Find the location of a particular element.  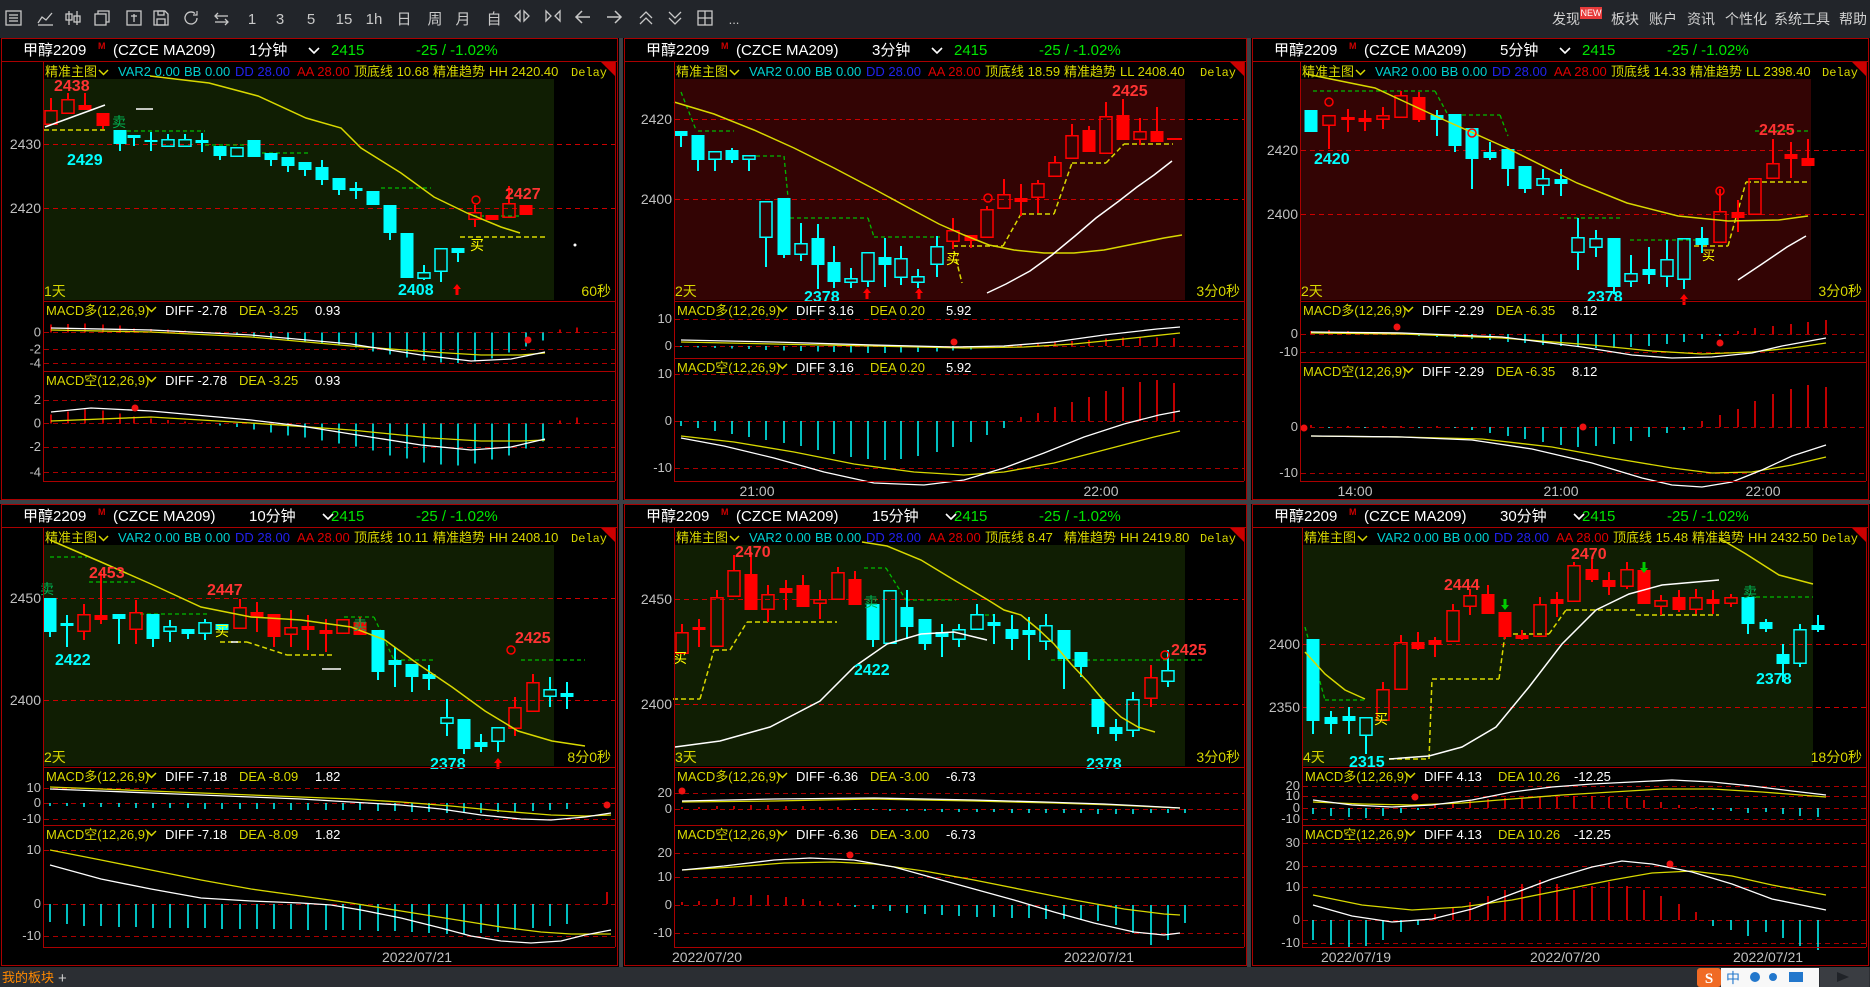

svg-text: 1天 is located at coordinates (55, 291).